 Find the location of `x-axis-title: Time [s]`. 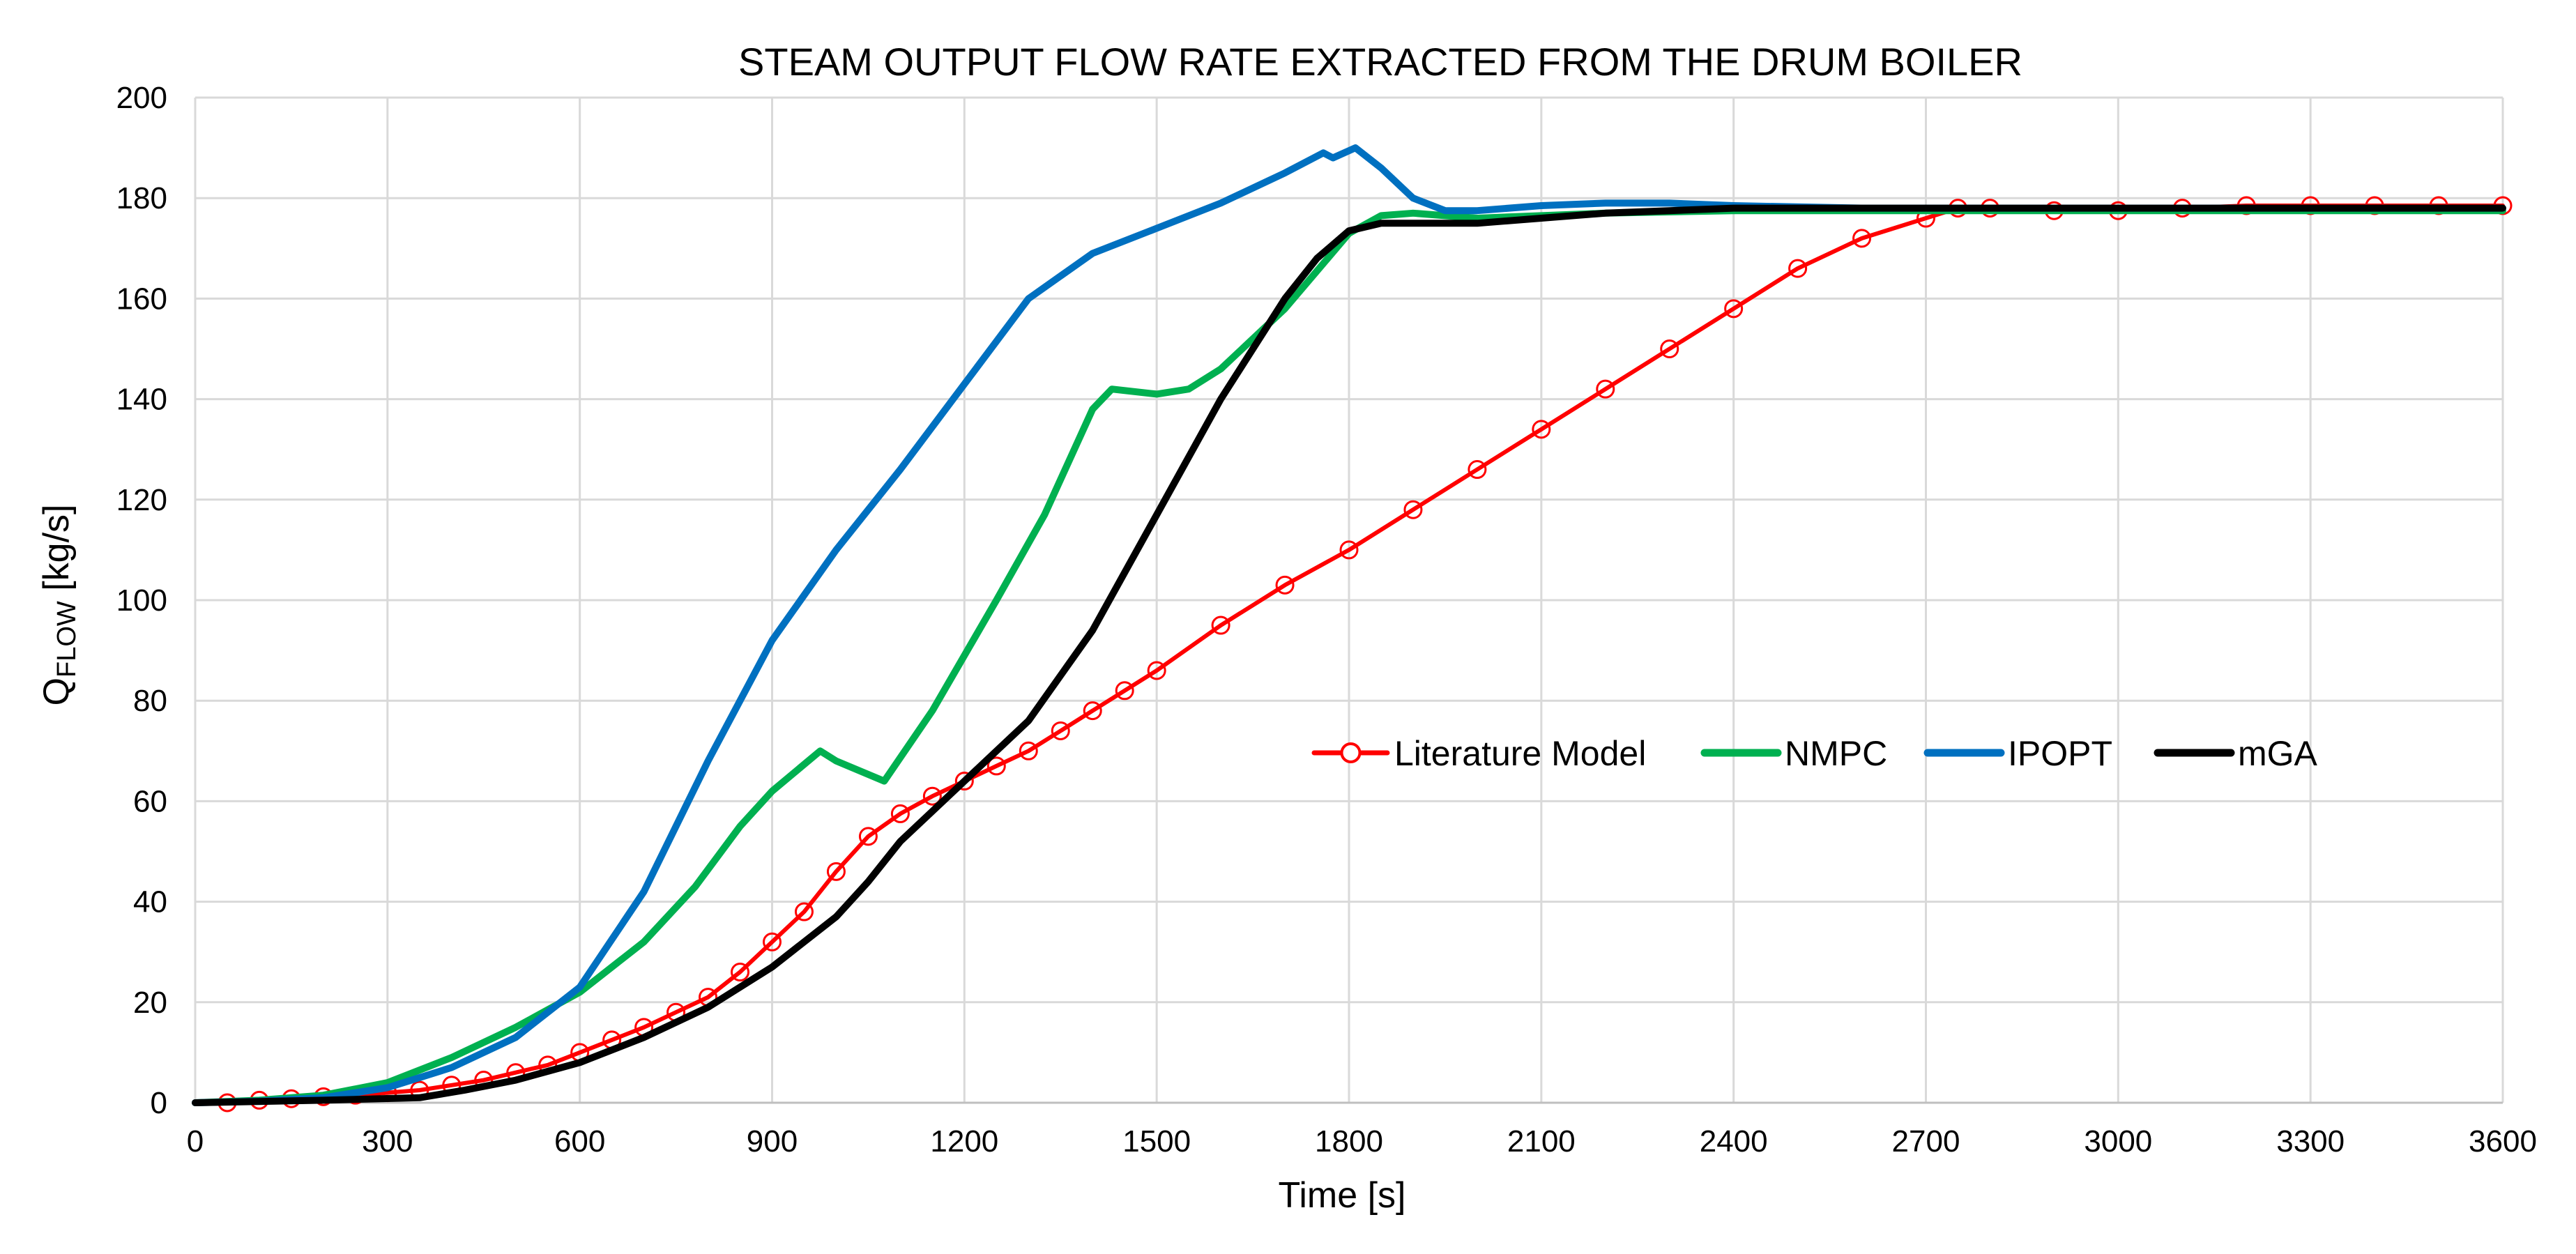

x-axis-title: Time [s] is located at coordinates (1343, 1195).